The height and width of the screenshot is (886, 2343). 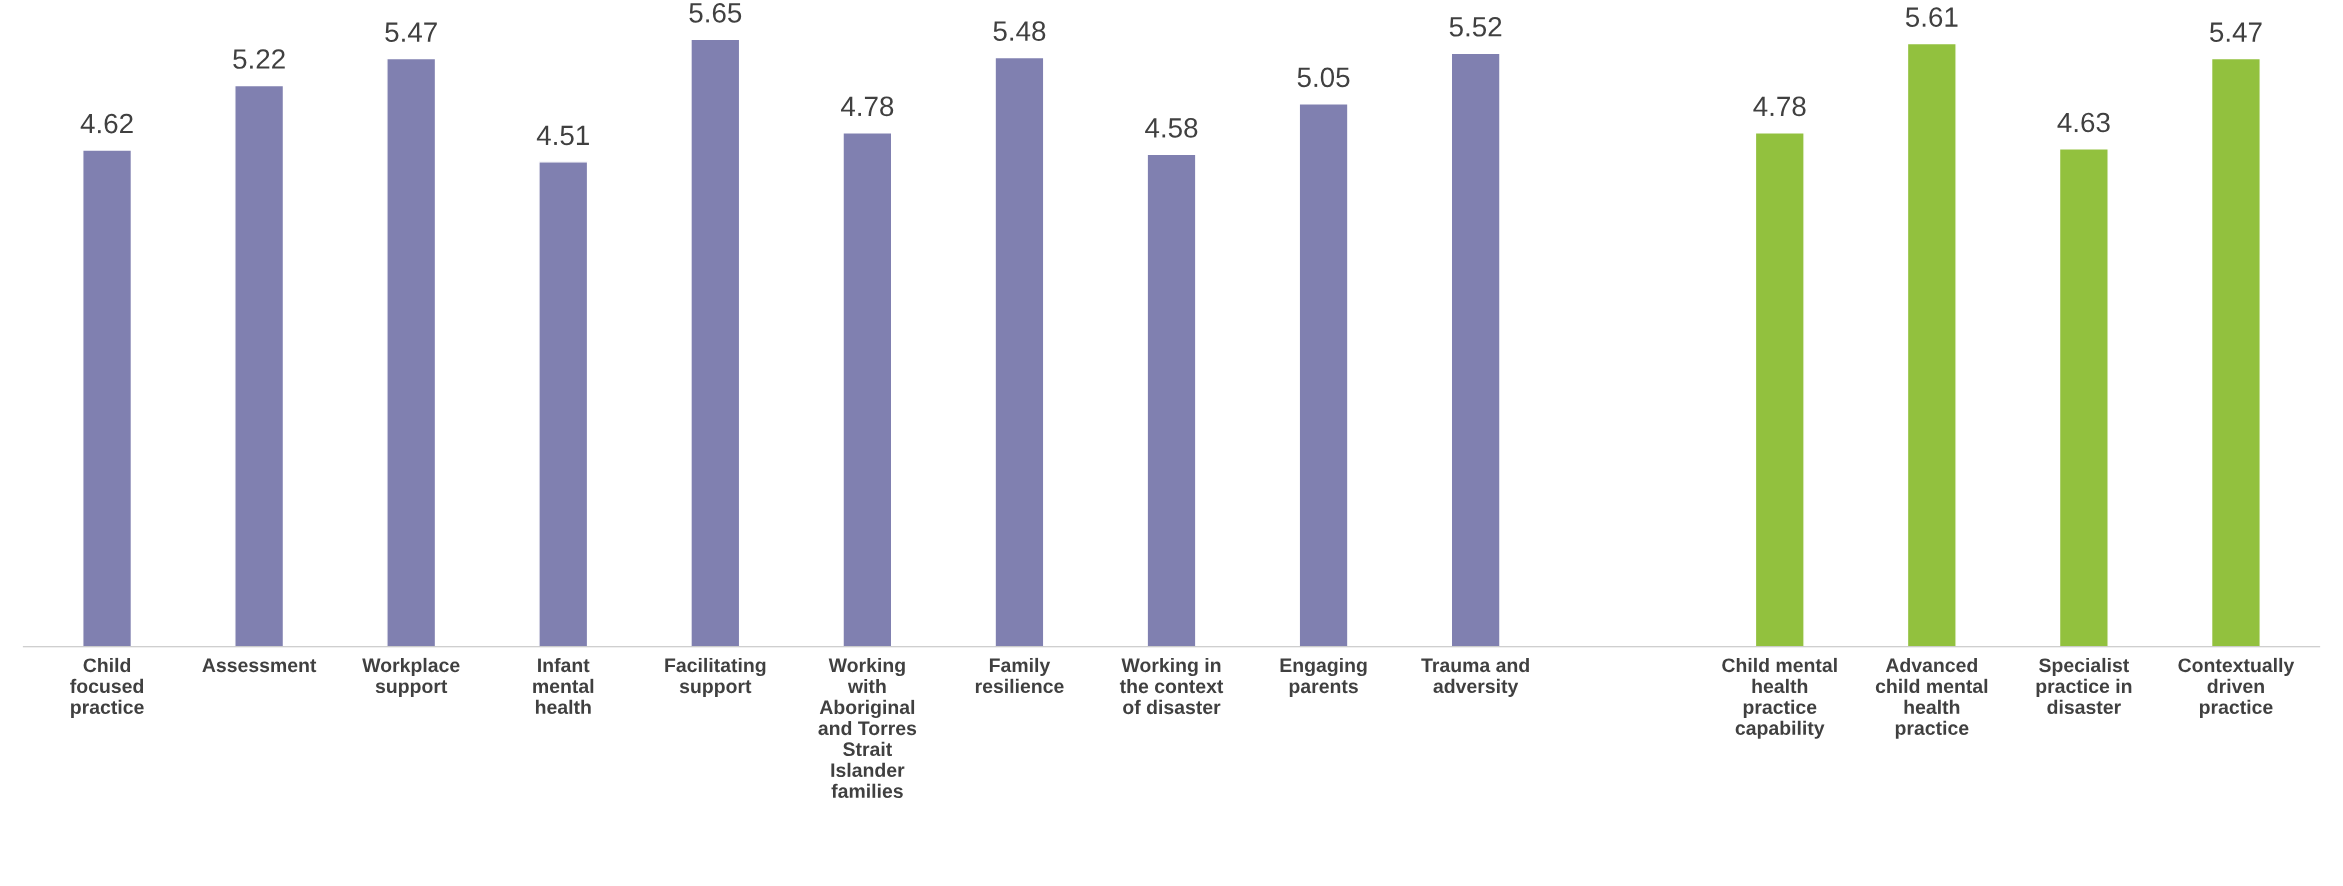 I want to click on x-tick-label: Working with Aboriginal and Torres Strait Islander families, so click(x=867, y=728).